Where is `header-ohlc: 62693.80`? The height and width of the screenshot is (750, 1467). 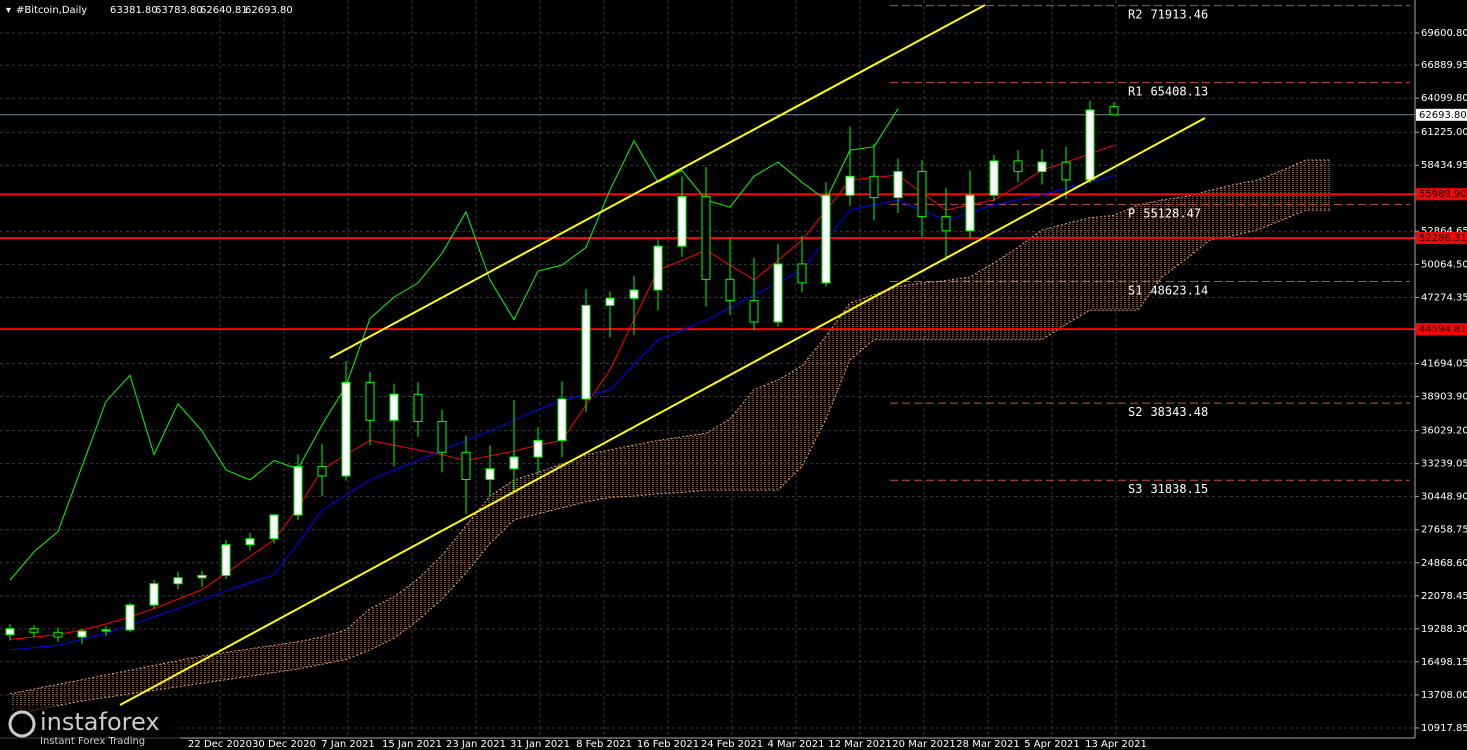 header-ohlc: 62693.80 is located at coordinates (269, 10).